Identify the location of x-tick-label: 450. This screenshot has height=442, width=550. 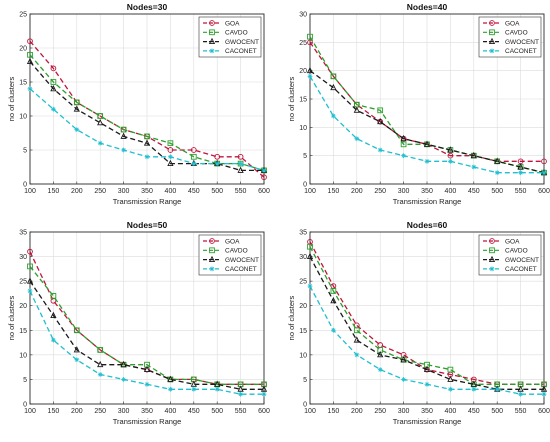
(474, 191).